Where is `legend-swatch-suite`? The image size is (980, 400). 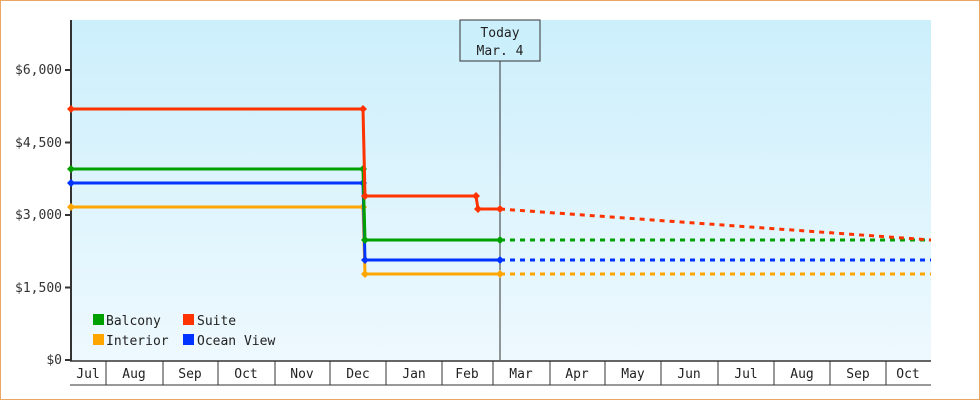 legend-swatch-suite is located at coordinates (188, 319).